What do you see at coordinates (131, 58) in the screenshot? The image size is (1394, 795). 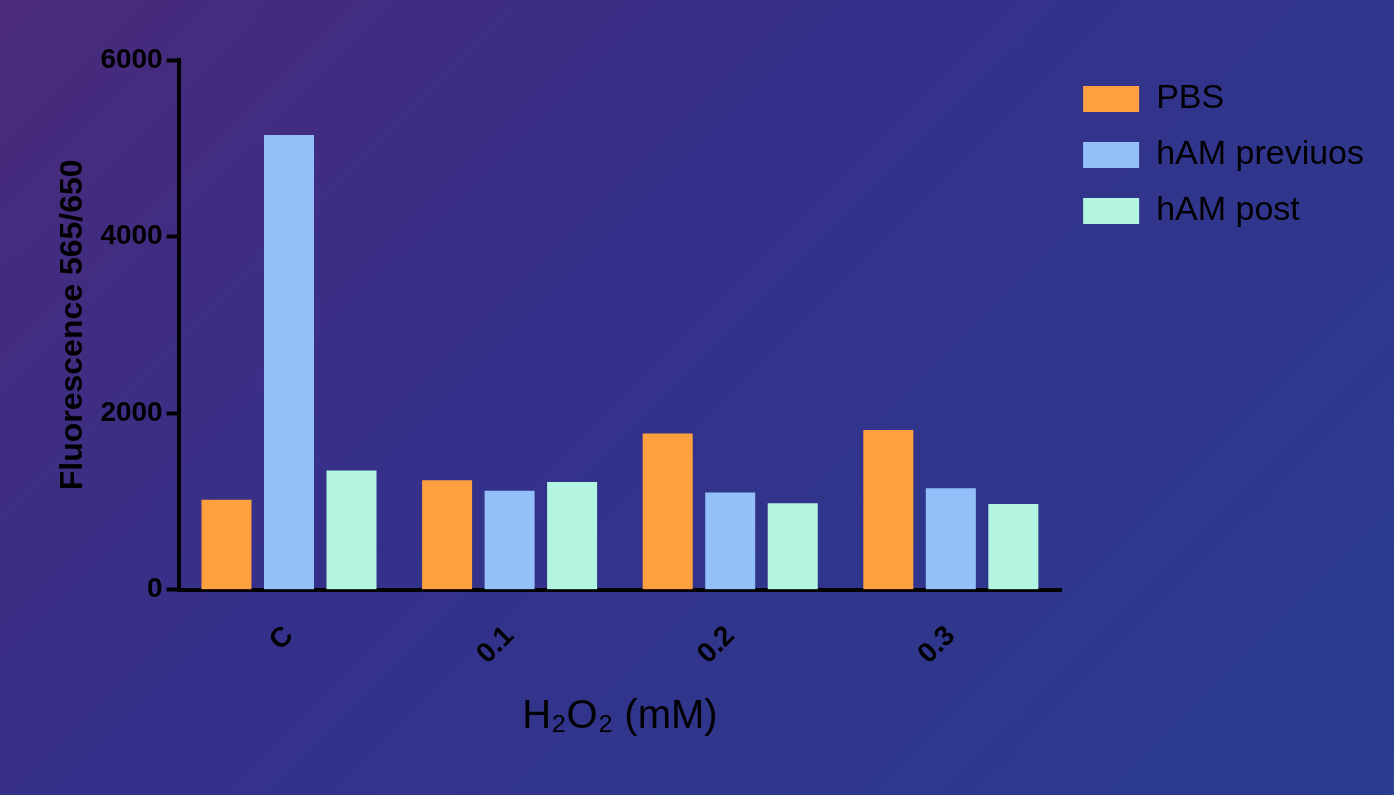 I see `y-tick-label: 6000` at bounding box center [131, 58].